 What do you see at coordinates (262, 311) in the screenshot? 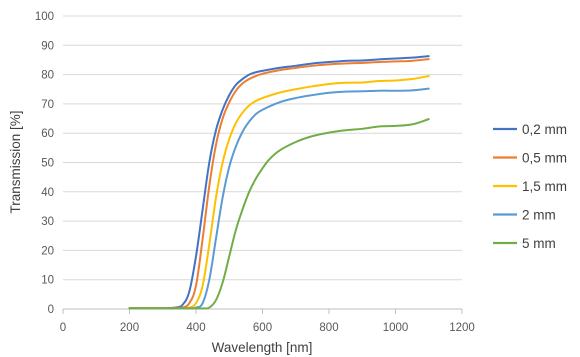
I see `axes` at bounding box center [262, 311].